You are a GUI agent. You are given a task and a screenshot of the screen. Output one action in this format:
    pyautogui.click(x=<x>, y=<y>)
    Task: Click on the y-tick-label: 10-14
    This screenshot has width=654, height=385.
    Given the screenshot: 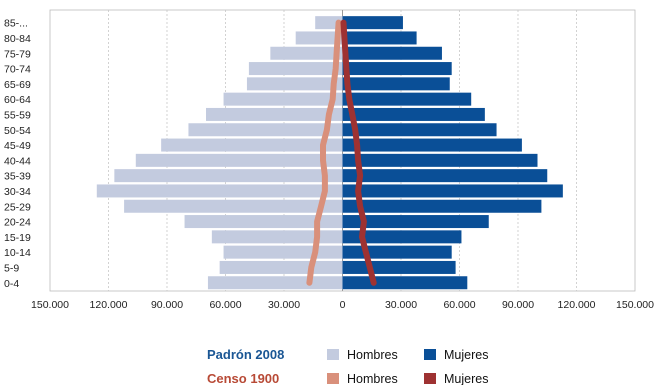 What is the action you would take?
    pyautogui.click(x=17, y=253)
    